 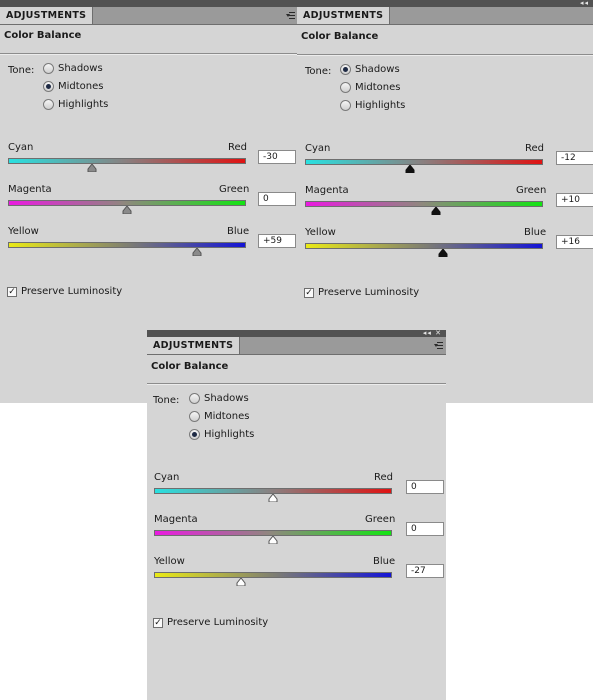 I want to click on collapse-panel-icon: ◂◂, so click(x=584, y=3).